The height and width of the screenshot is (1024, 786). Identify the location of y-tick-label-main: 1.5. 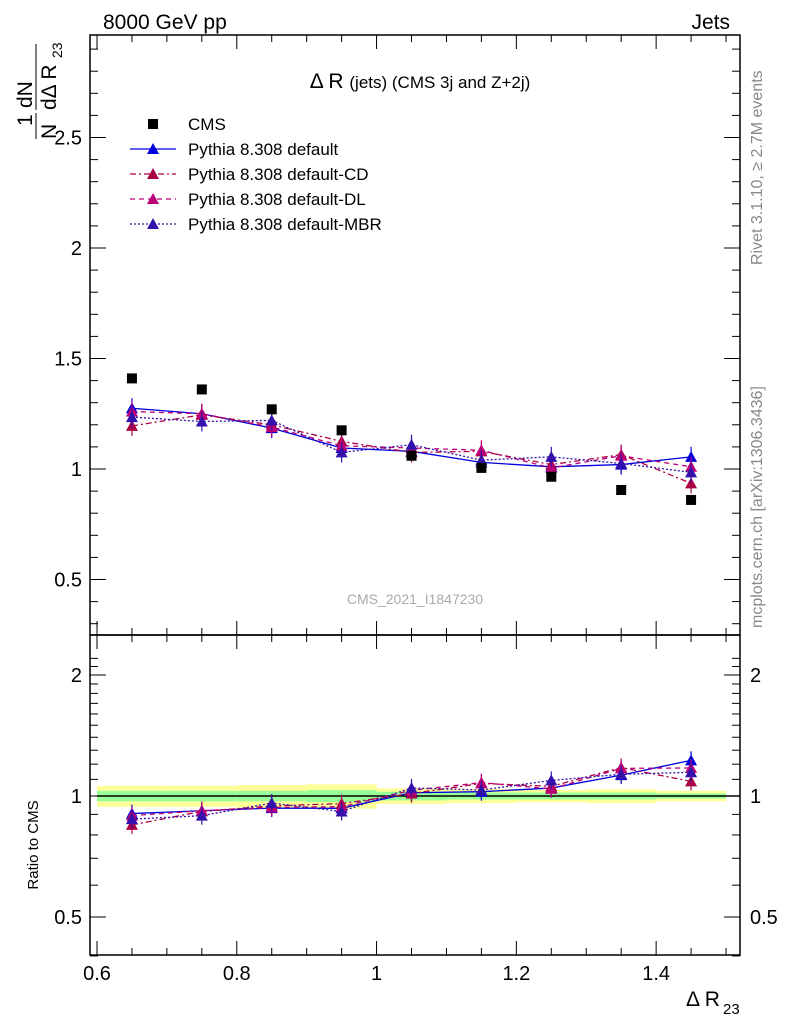
(68, 360).